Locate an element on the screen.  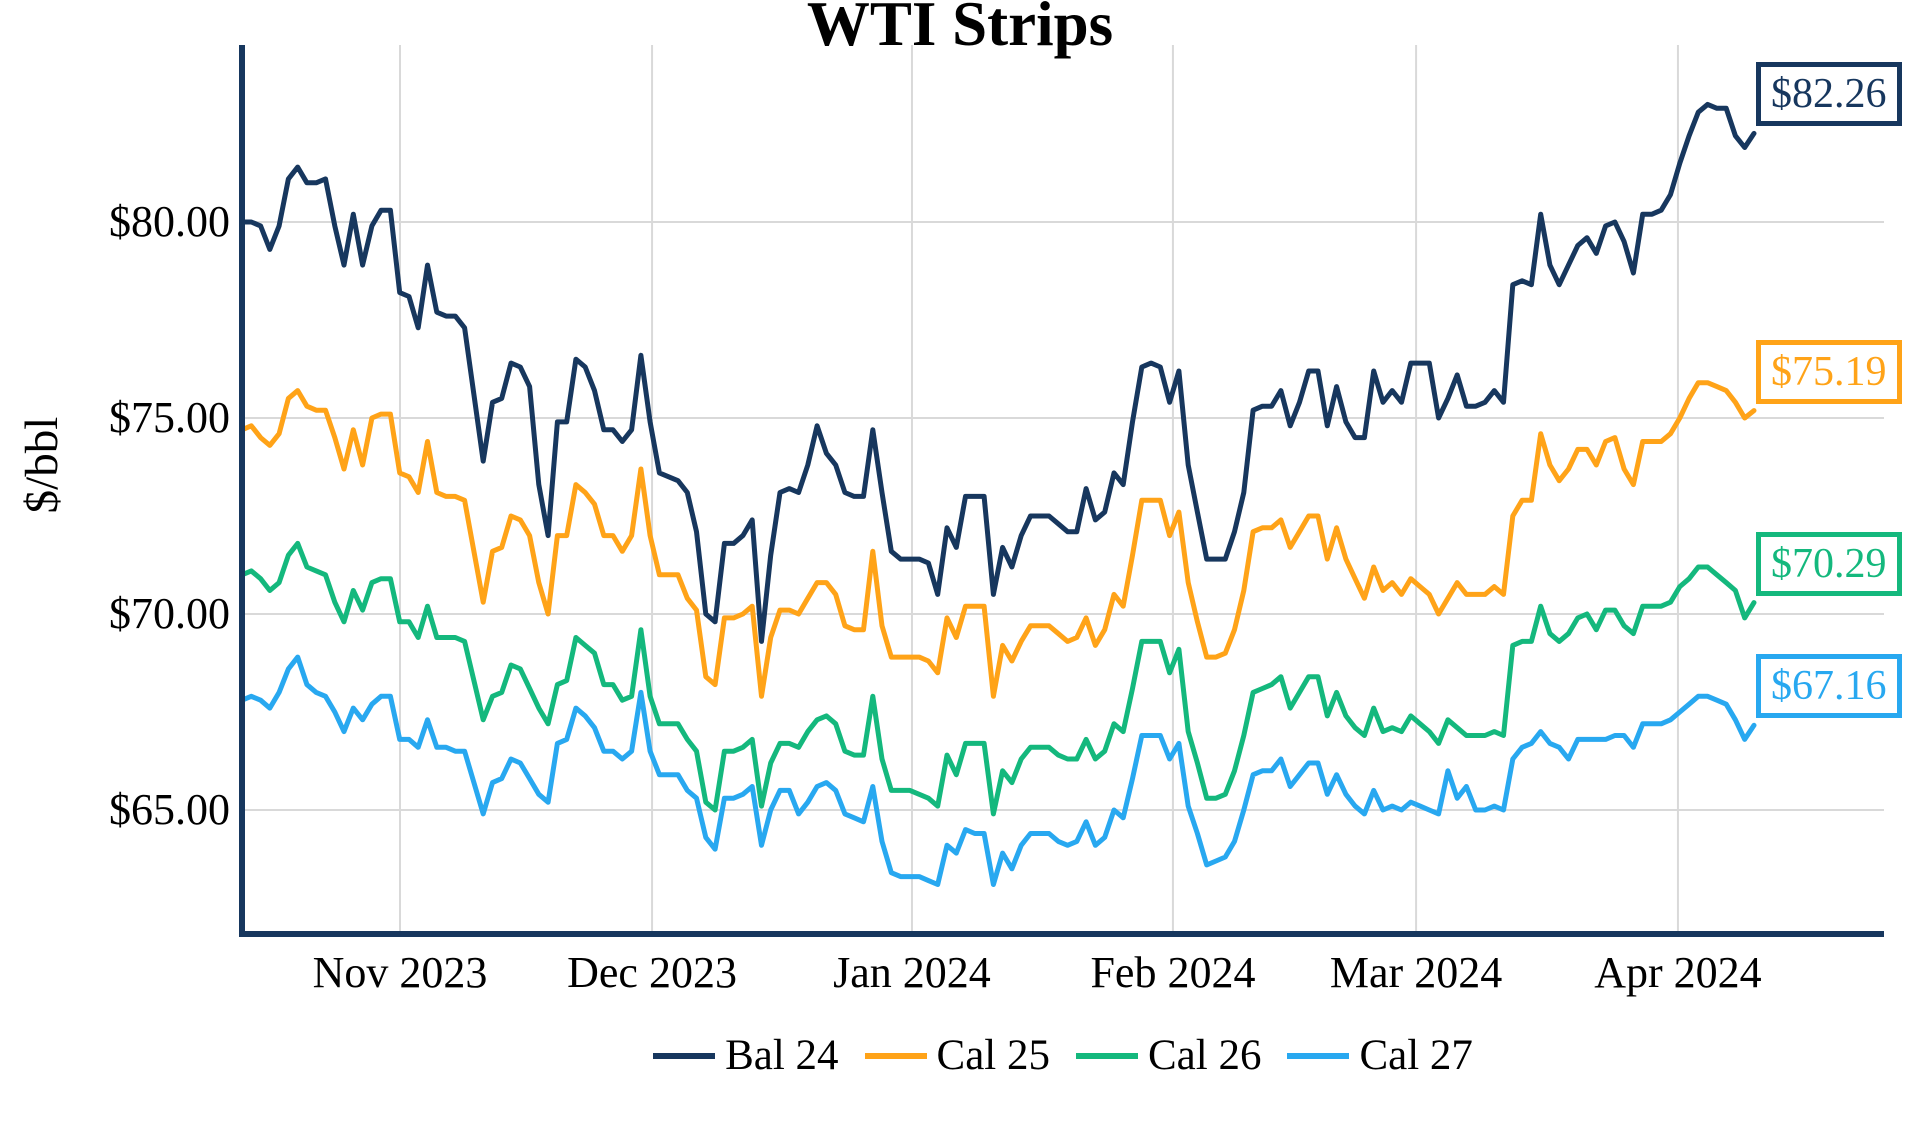
x-tick-label: Jan 2024 is located at coordinates (912, 972).